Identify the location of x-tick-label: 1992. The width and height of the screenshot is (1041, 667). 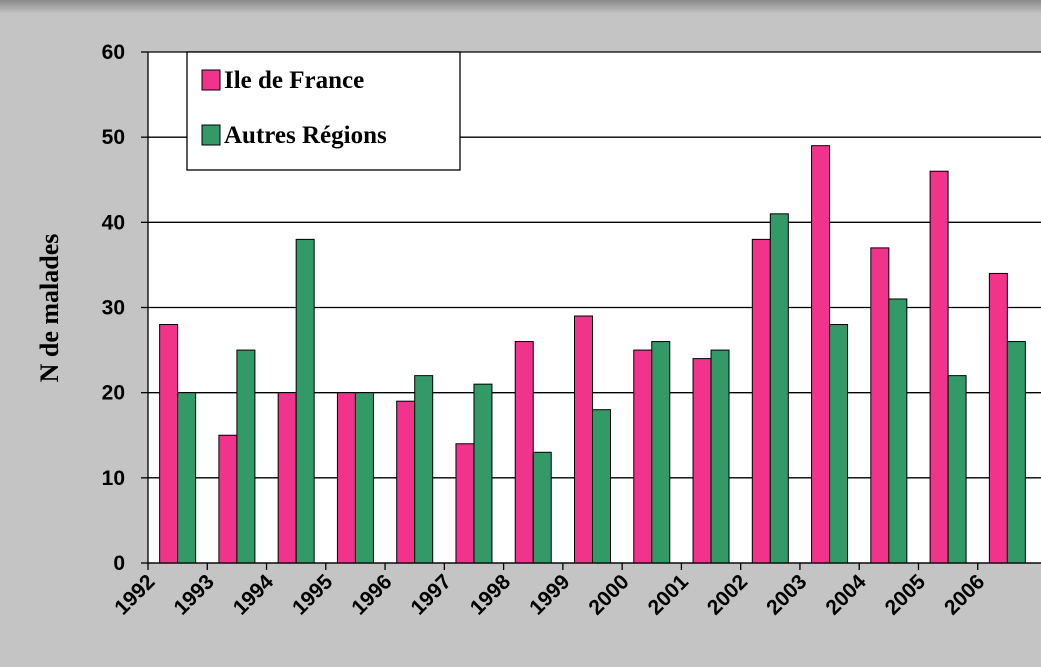
(134, 594).